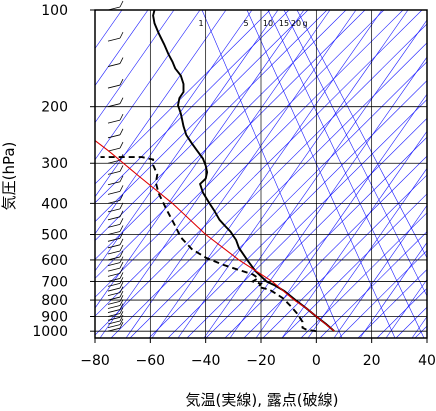 The height and width of the screenshot is (411, 436). What do you see at coordinates (54, 282) in the screenshot?
I see `y-tick-label: 700` at bounding box center [54, 282].